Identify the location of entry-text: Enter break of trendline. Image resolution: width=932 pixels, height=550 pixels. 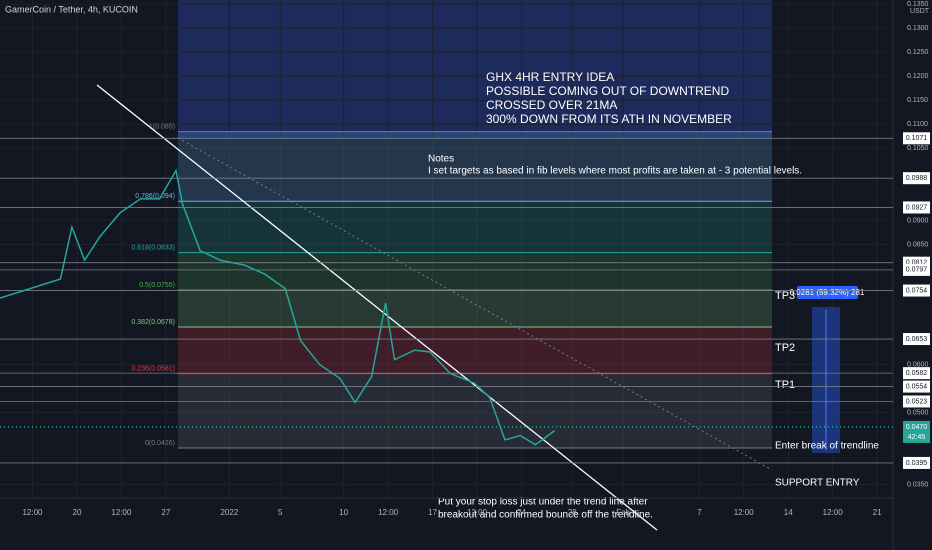
(827, 446).